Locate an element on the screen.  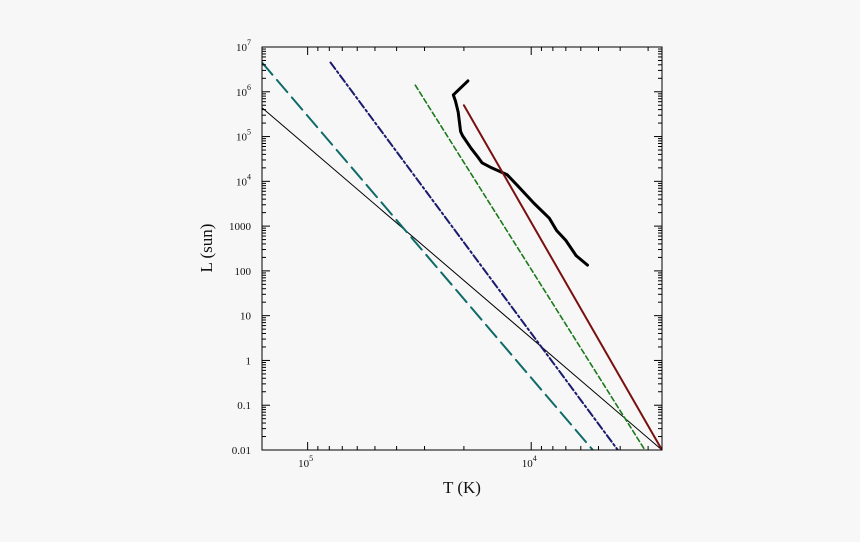
y-tick-label: 10⁶ is located at coordinates (243, 91).